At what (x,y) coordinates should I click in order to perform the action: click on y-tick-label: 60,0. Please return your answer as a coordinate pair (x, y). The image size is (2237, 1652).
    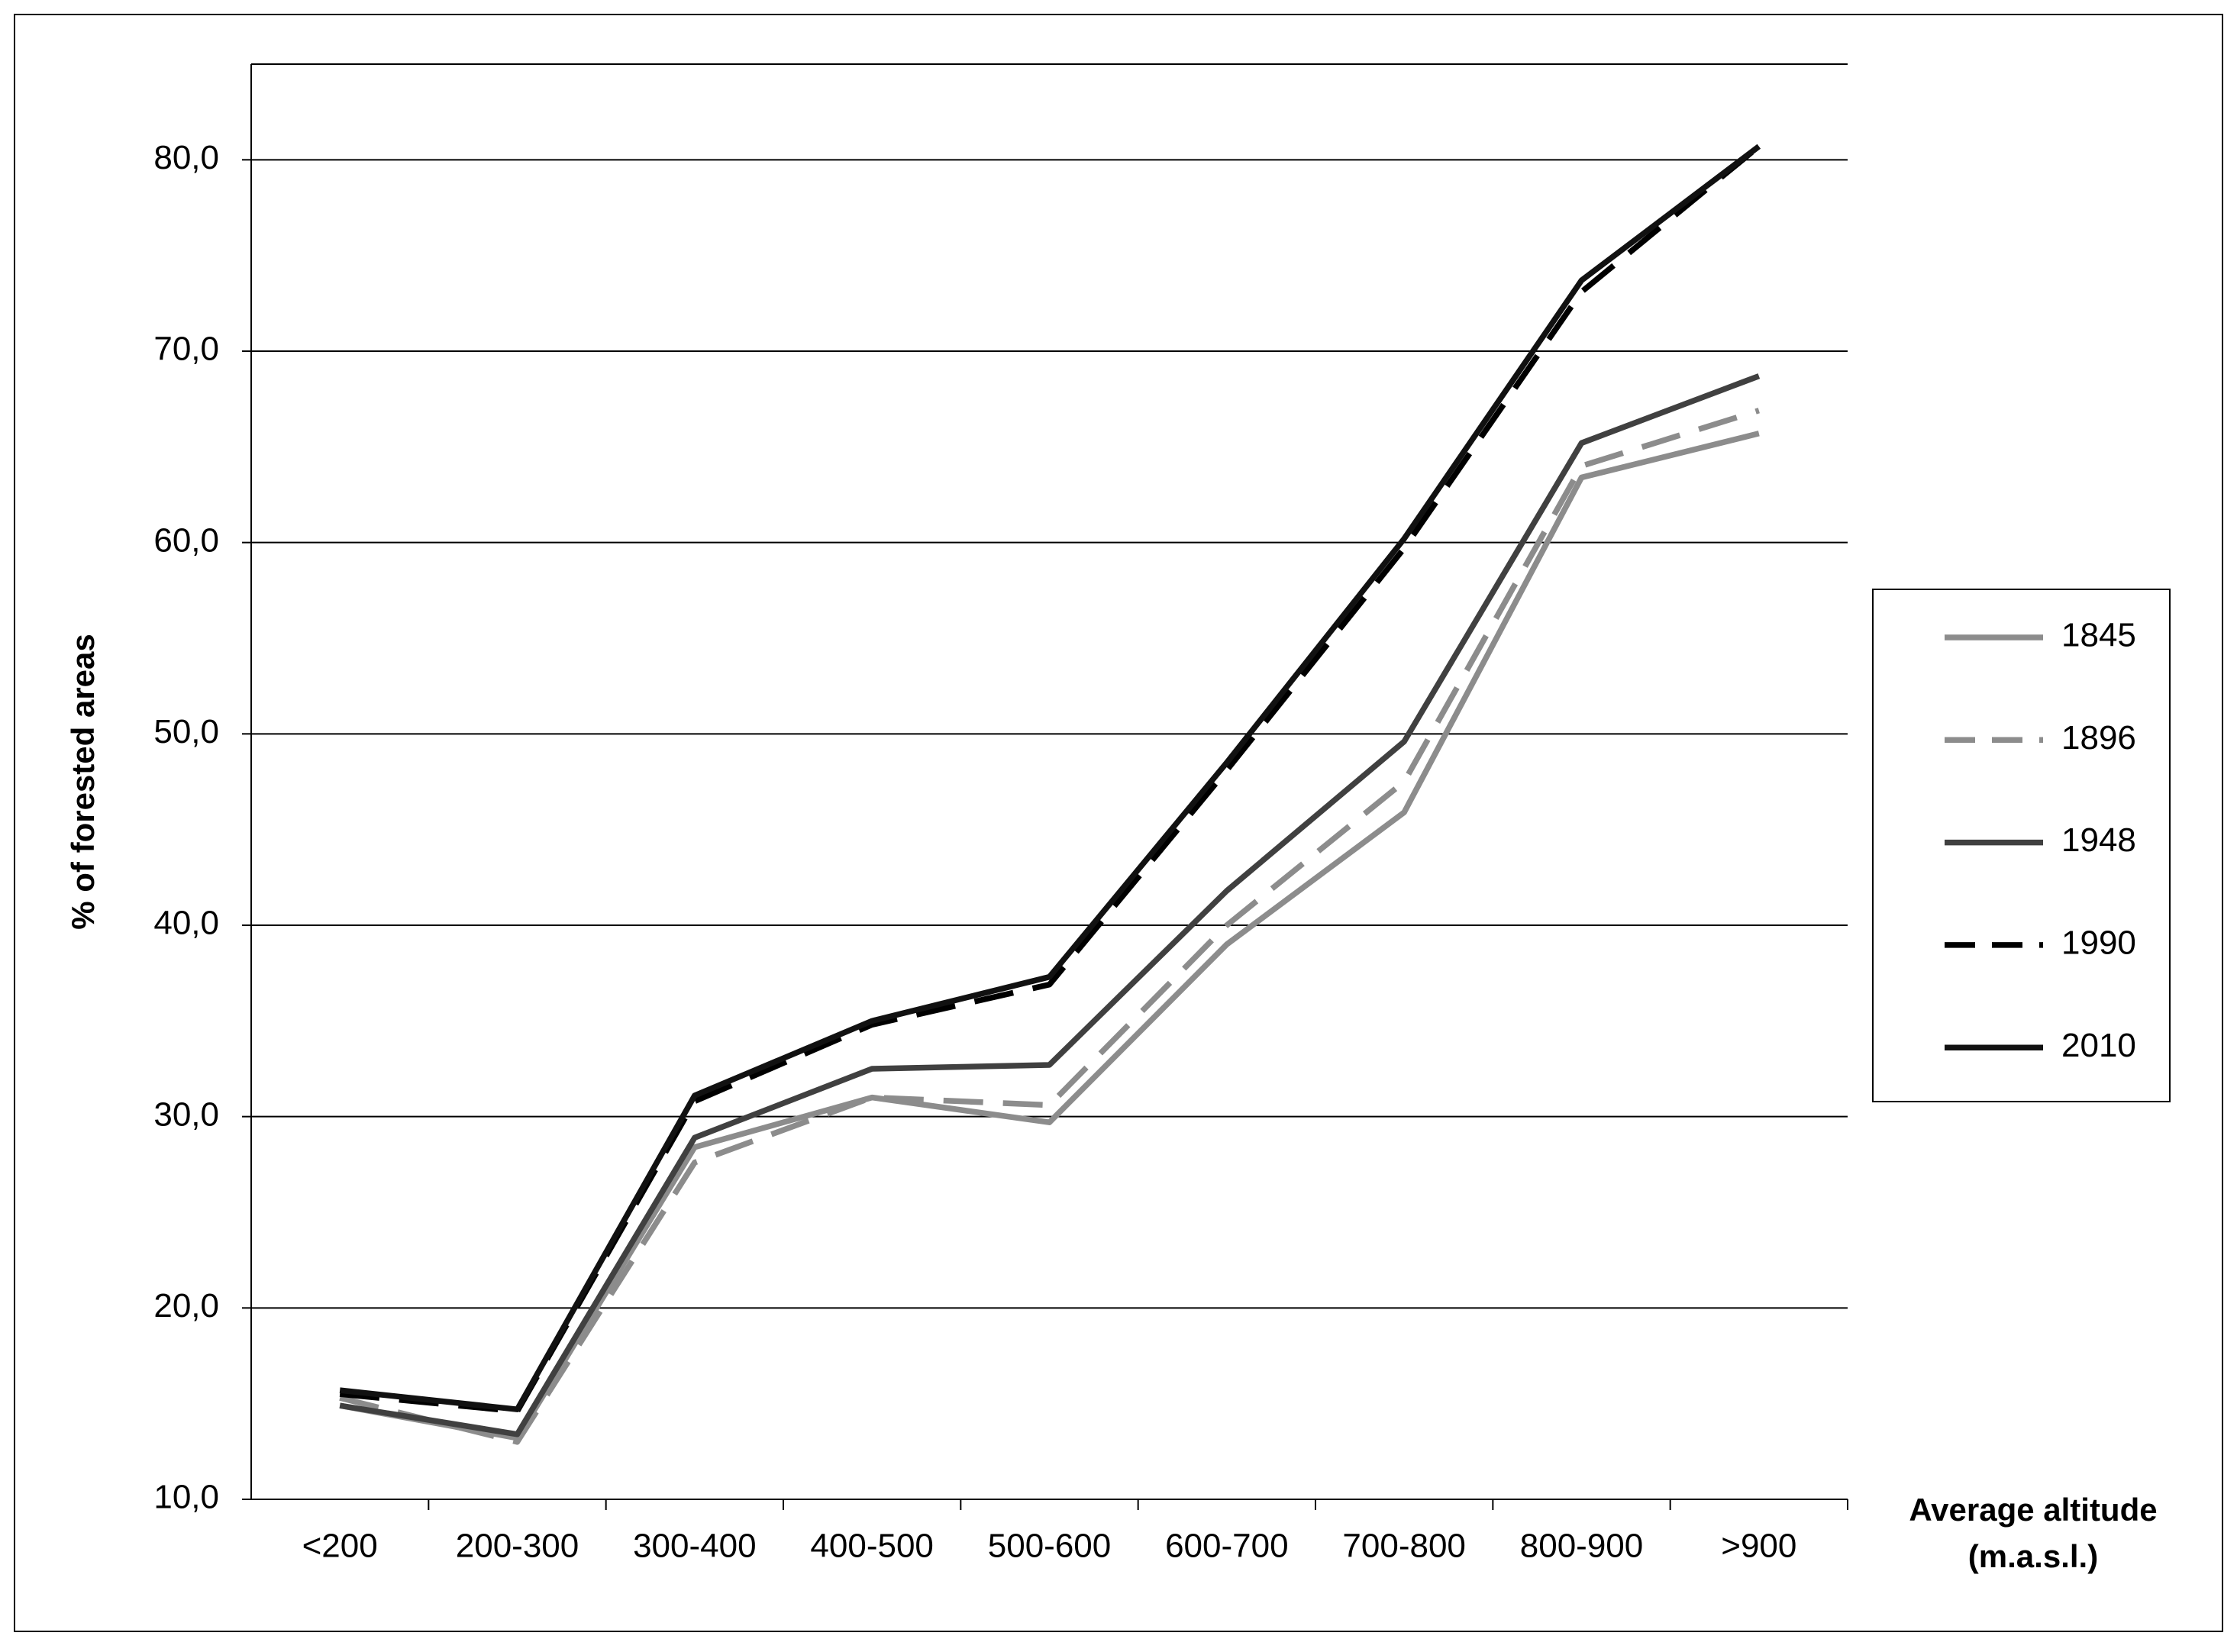
    Looking at the image, I should click on (186, 540).